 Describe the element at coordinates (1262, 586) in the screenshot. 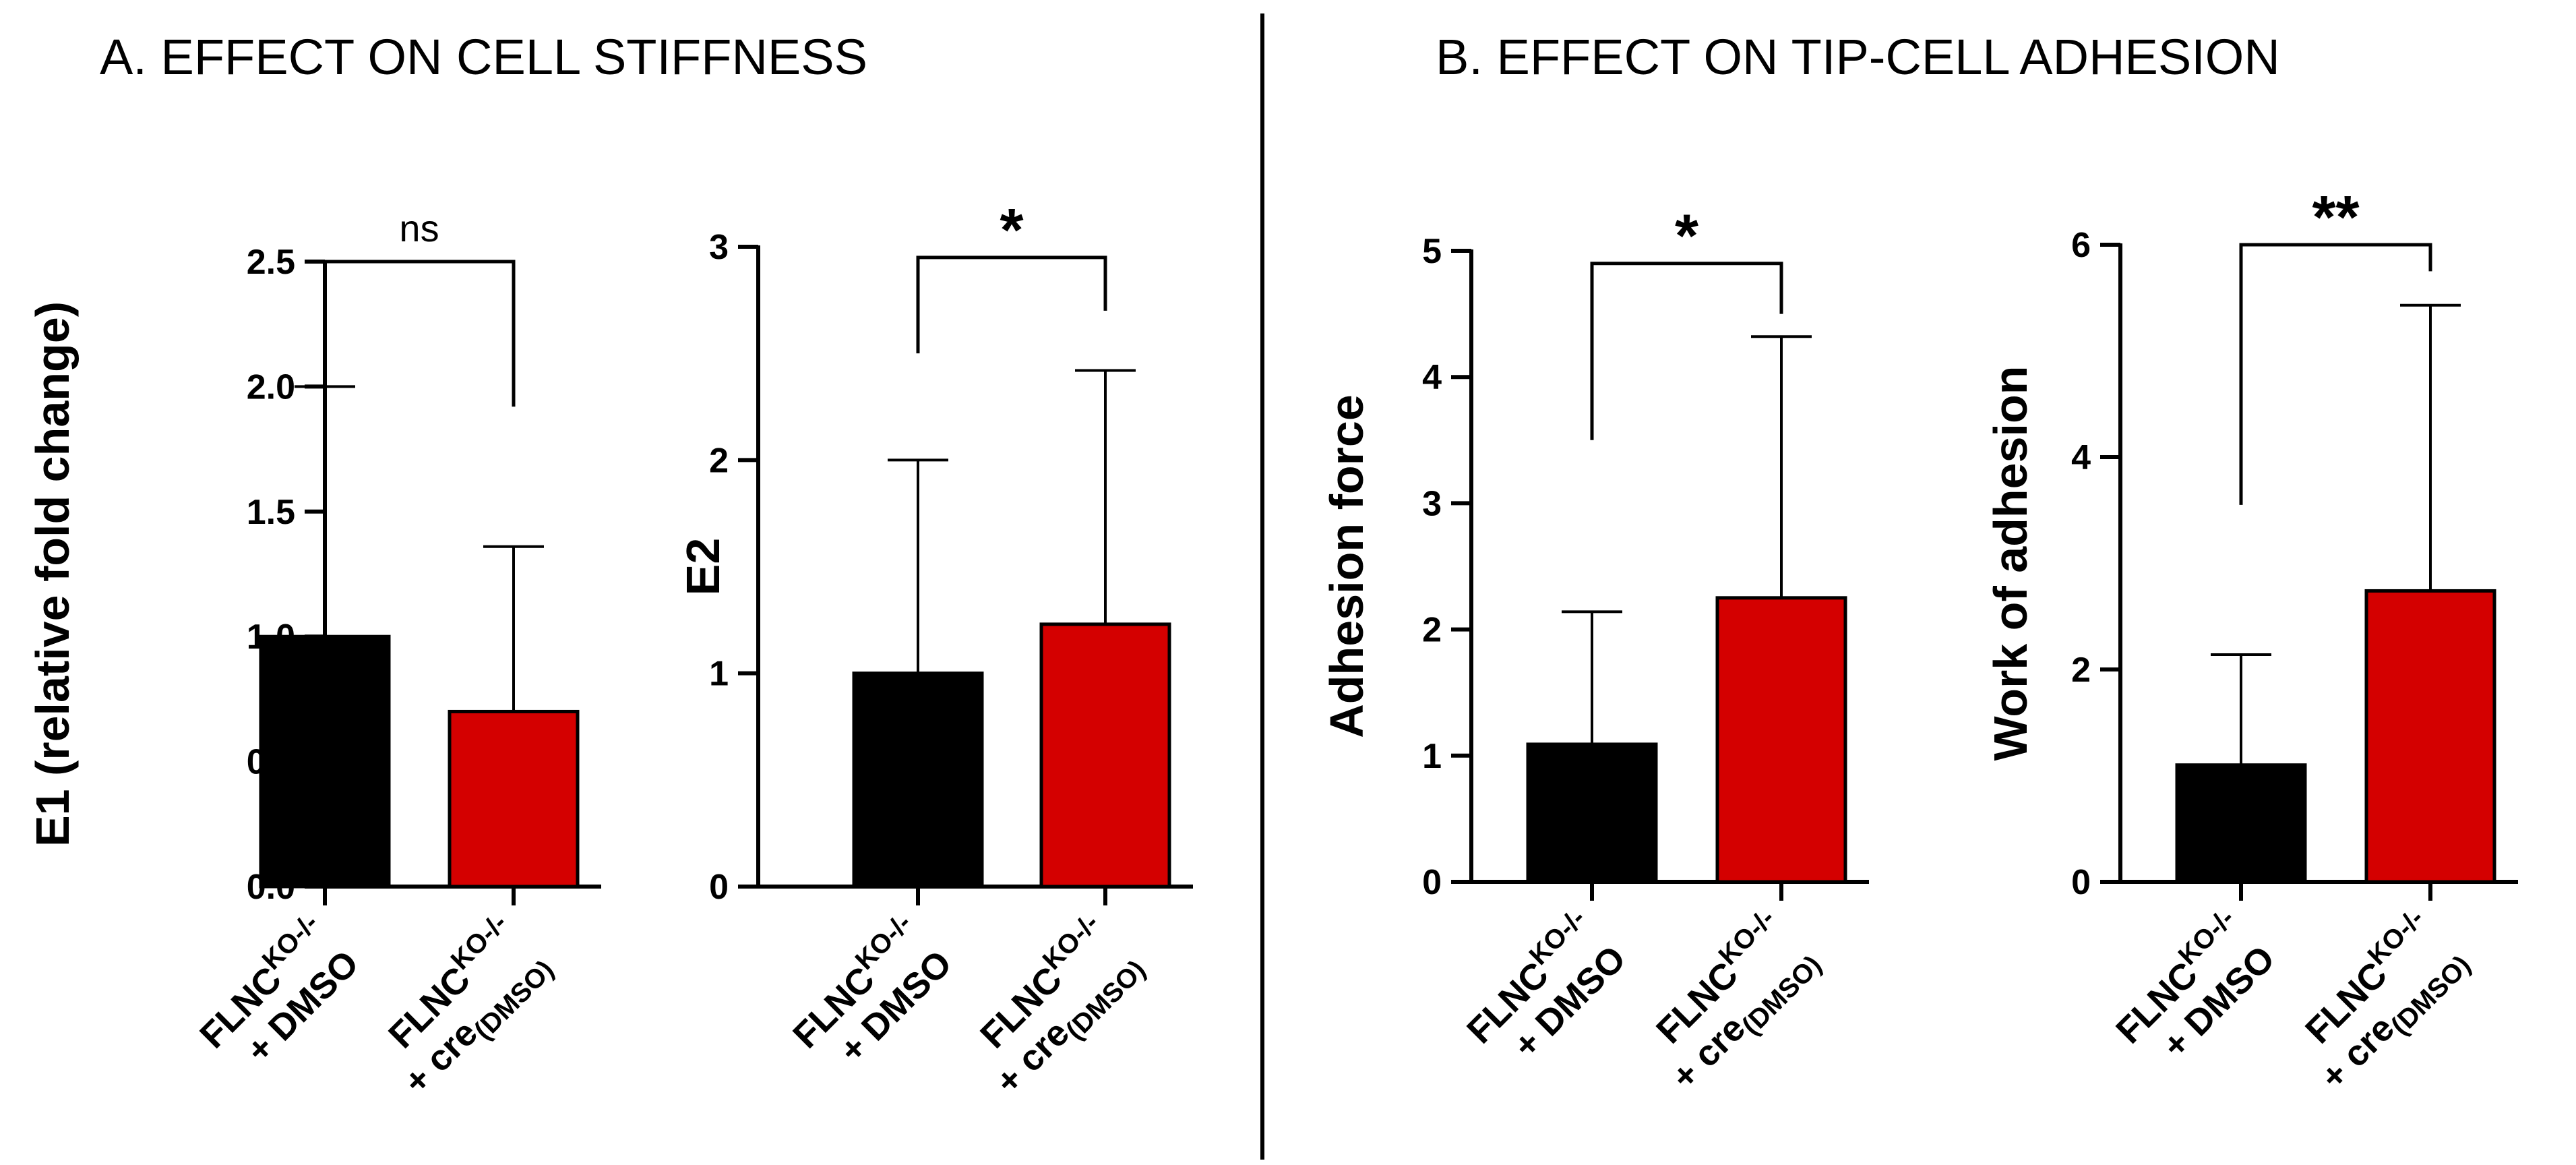

I see `section-divider` at that location.